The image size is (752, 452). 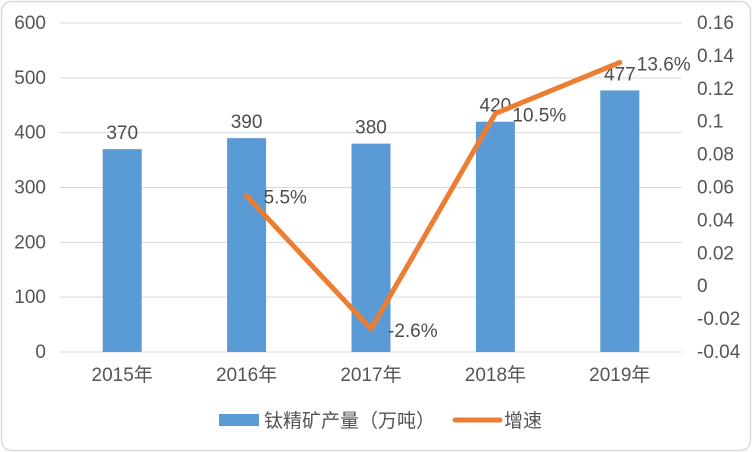 I want to click on left-axis-tick: 200, so click(x=30, y=242).